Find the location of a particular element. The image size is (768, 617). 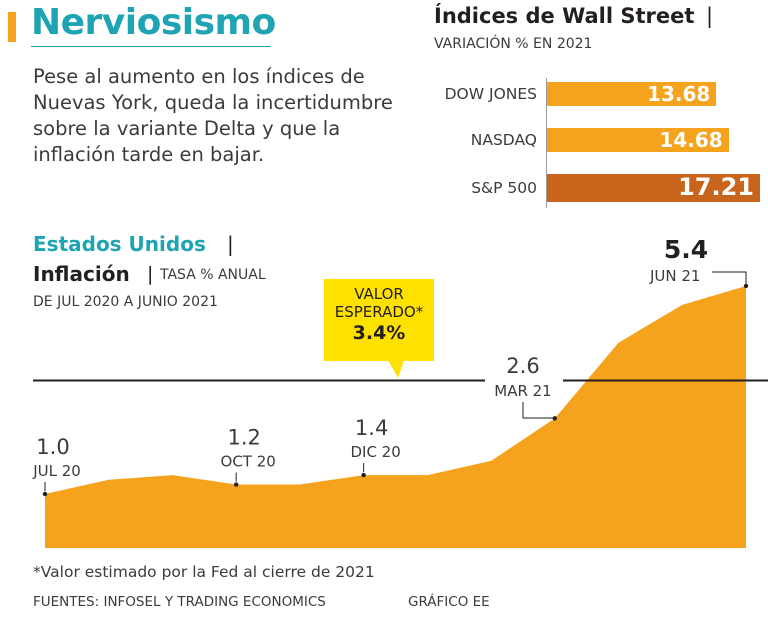

expected-value-callout: VALOR ESPERADO* 3.4% is located at coordinates (379, 320).